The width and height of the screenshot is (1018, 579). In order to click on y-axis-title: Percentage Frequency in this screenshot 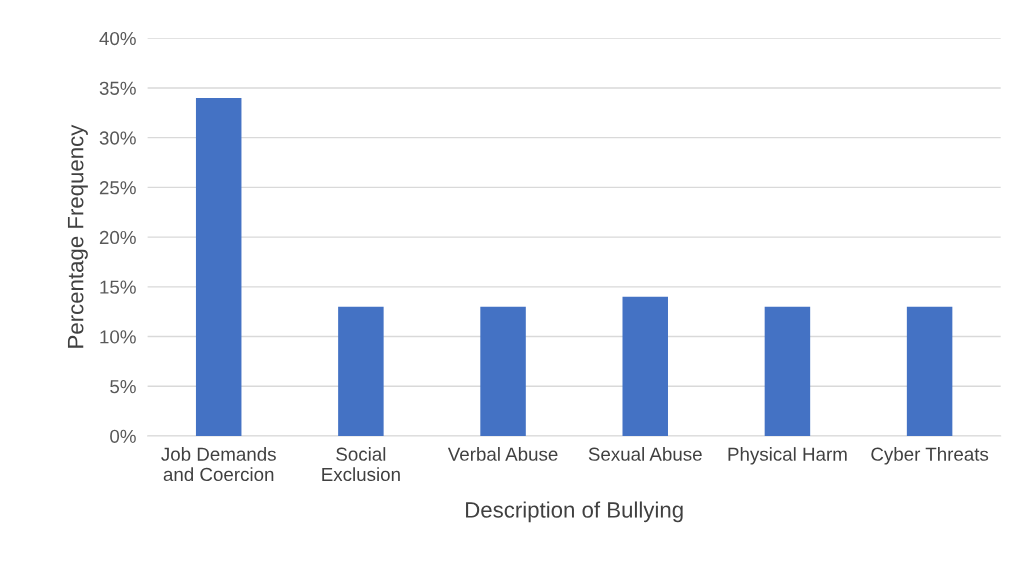, I will do `click(77, 236)`.